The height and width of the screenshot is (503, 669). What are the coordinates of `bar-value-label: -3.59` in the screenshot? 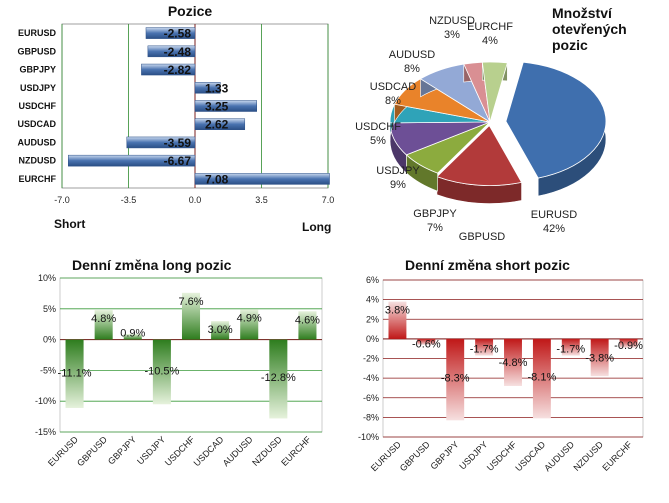 It's located at (178, 143).